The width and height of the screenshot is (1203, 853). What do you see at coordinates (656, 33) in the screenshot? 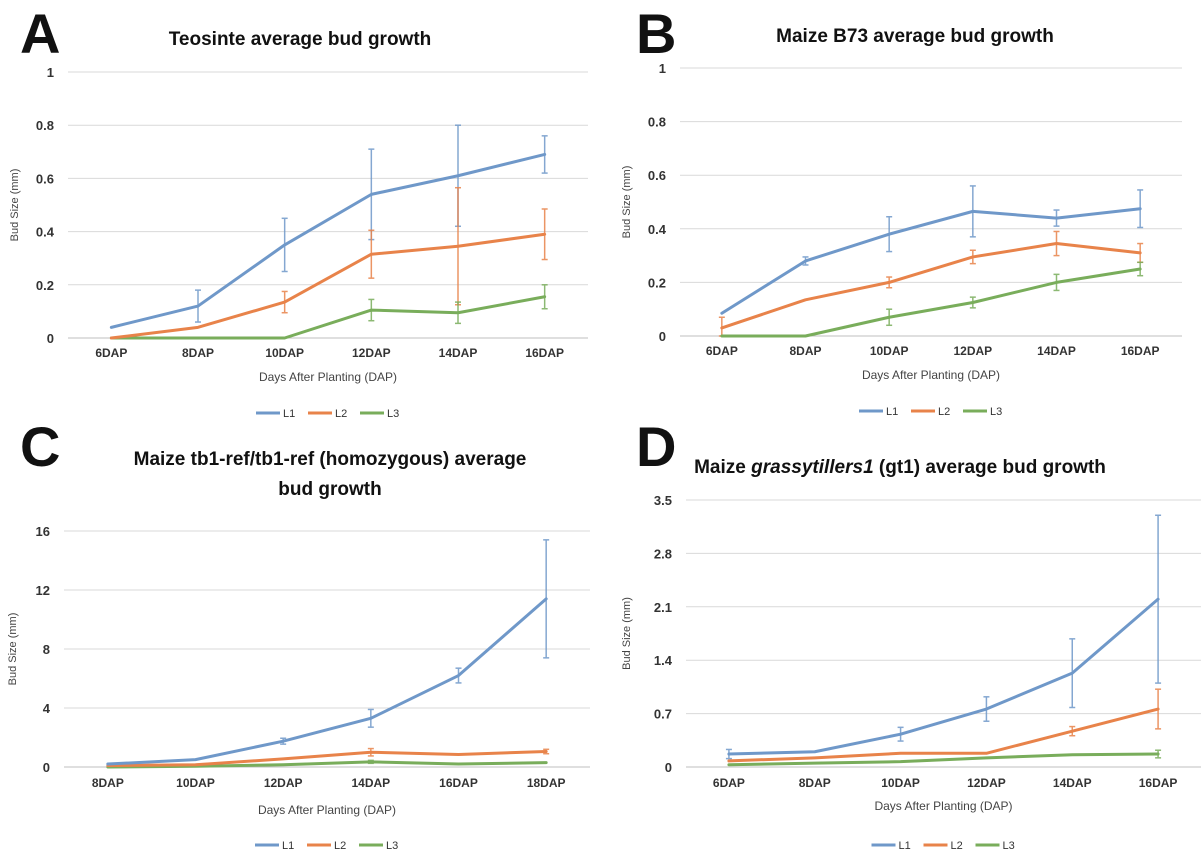
I see `panel-letter: B` at bounding box center [656, 33].